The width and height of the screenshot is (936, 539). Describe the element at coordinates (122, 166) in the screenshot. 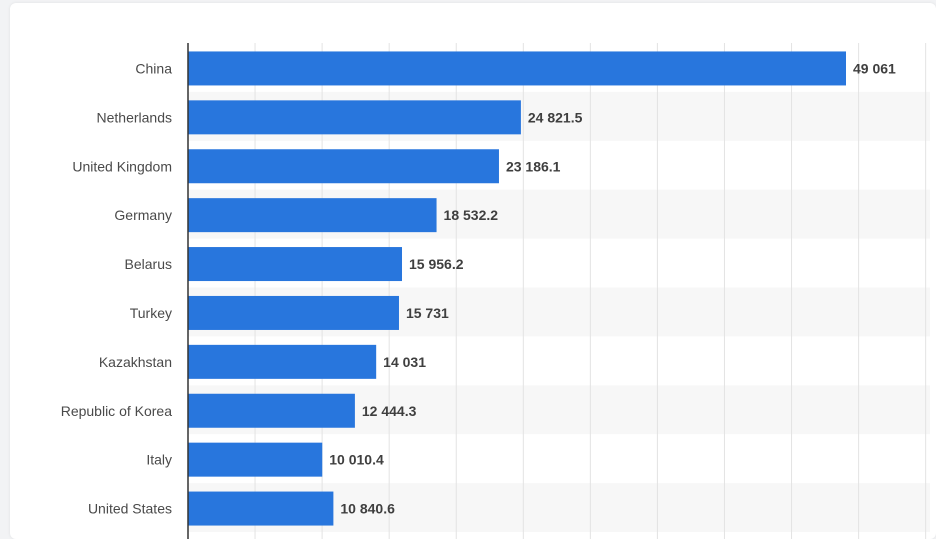

I see `category-label: United Kingdom` at that location.